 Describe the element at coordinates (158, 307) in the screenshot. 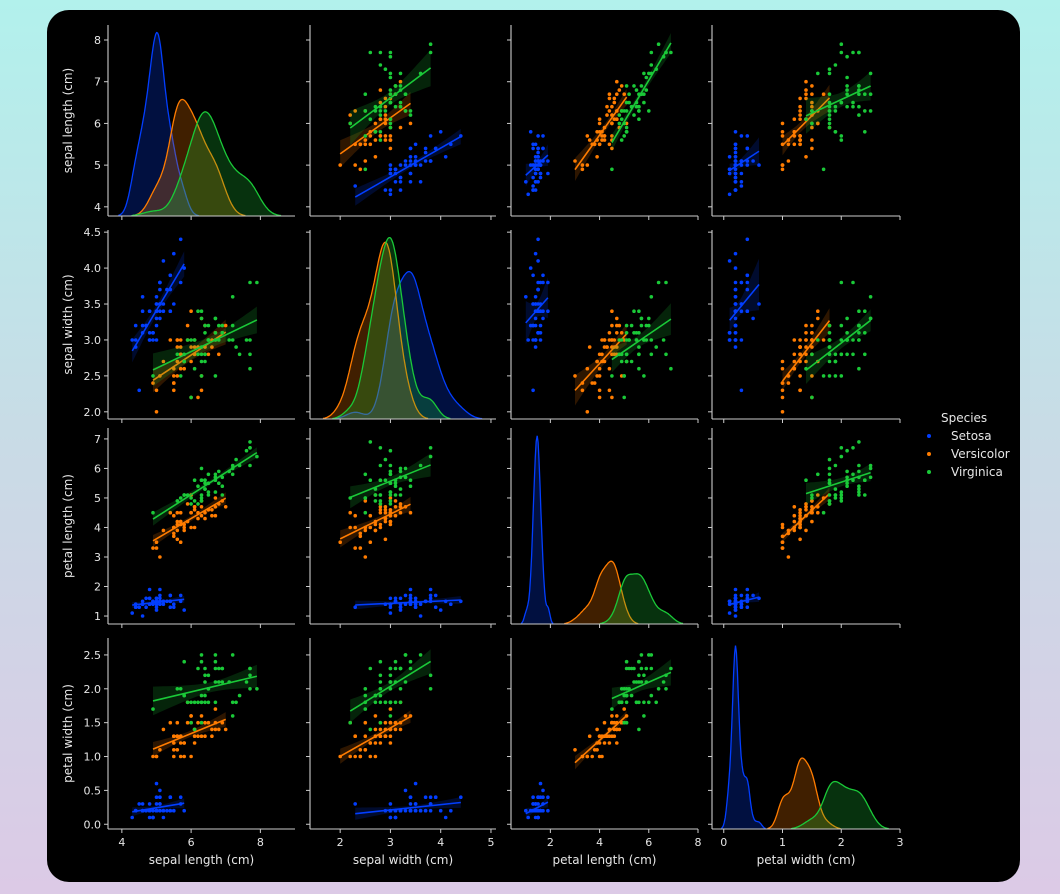

I see `regression-line-setosa` at that location.